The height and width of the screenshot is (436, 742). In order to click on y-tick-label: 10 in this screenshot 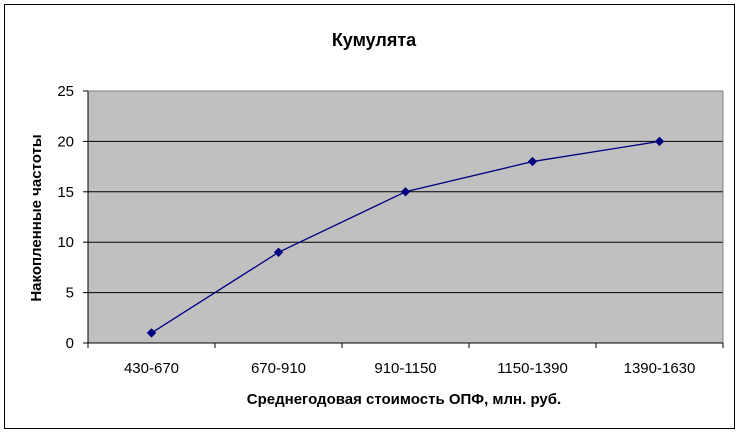, I will do `click(65, 242)`.